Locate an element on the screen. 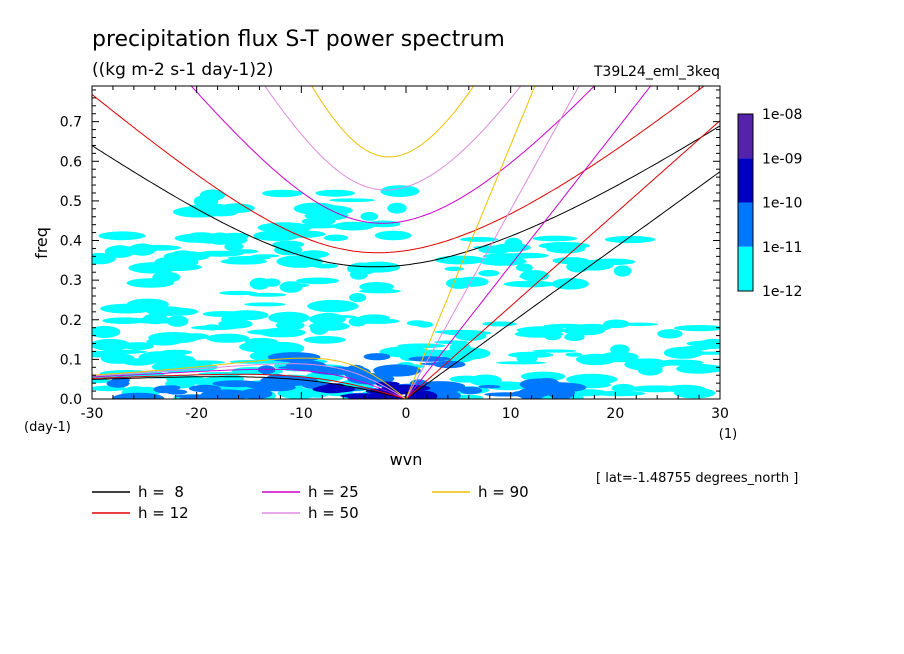 The width and height of the screenshot is (904, 654). dispersion-curve-er1-h50 is located at coordinates (249, 381).